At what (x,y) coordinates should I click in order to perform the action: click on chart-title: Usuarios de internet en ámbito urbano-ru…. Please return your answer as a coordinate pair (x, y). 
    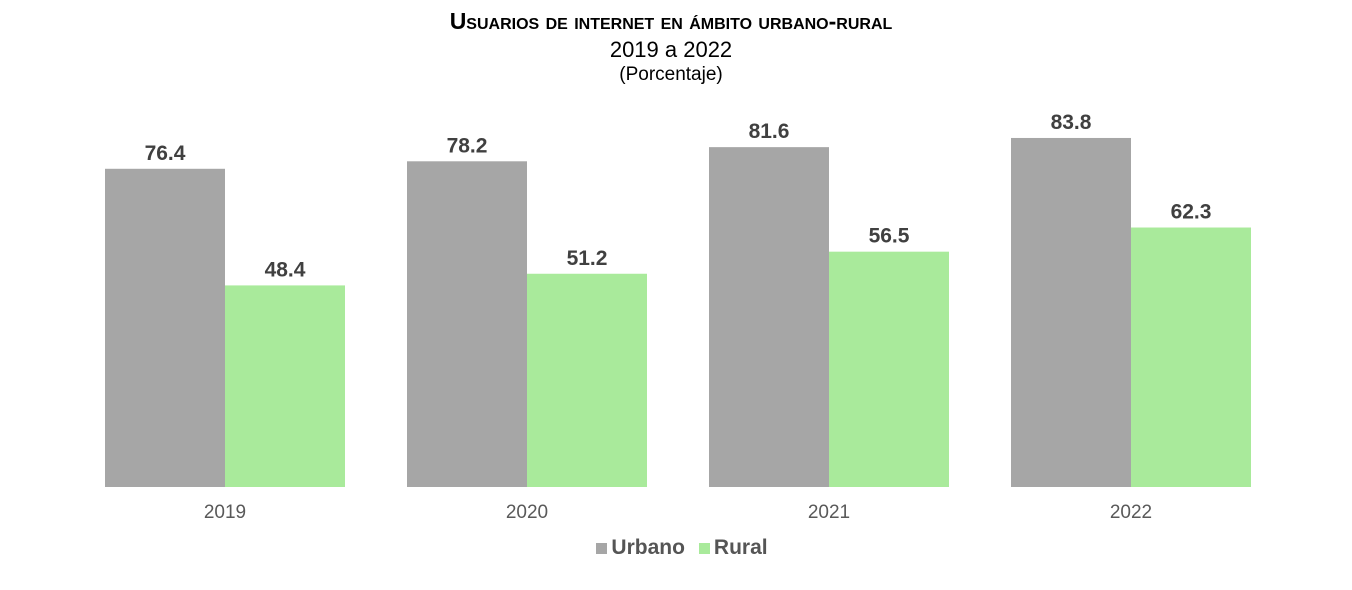
    Looking at the image, I should click on (671, 21).